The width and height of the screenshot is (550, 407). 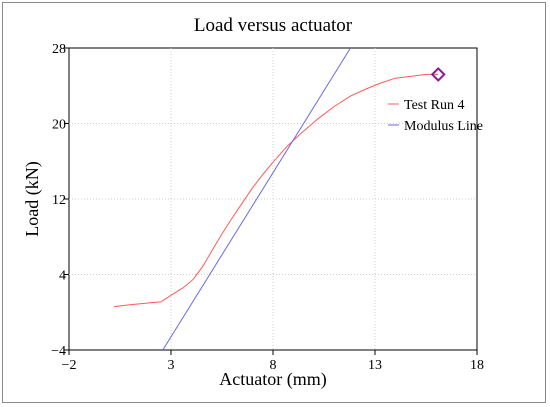 I want to click on x-tick-label: 13, so click(x=375, y=365).